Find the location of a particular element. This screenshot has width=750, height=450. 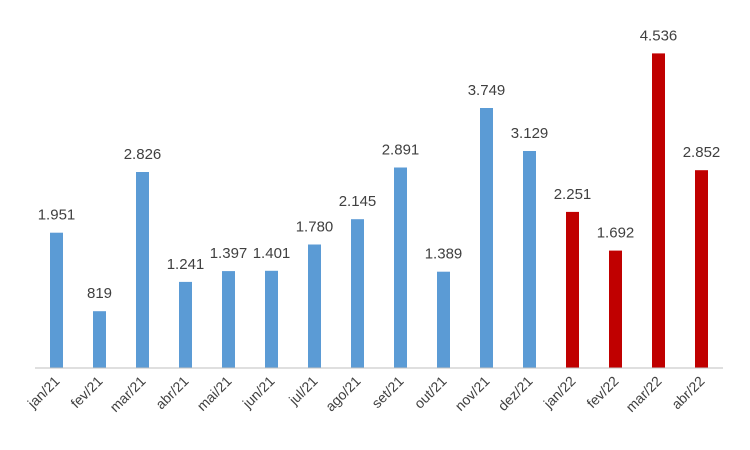

value-label-jan-21: 1.951 is located at coordinates (57, 215).